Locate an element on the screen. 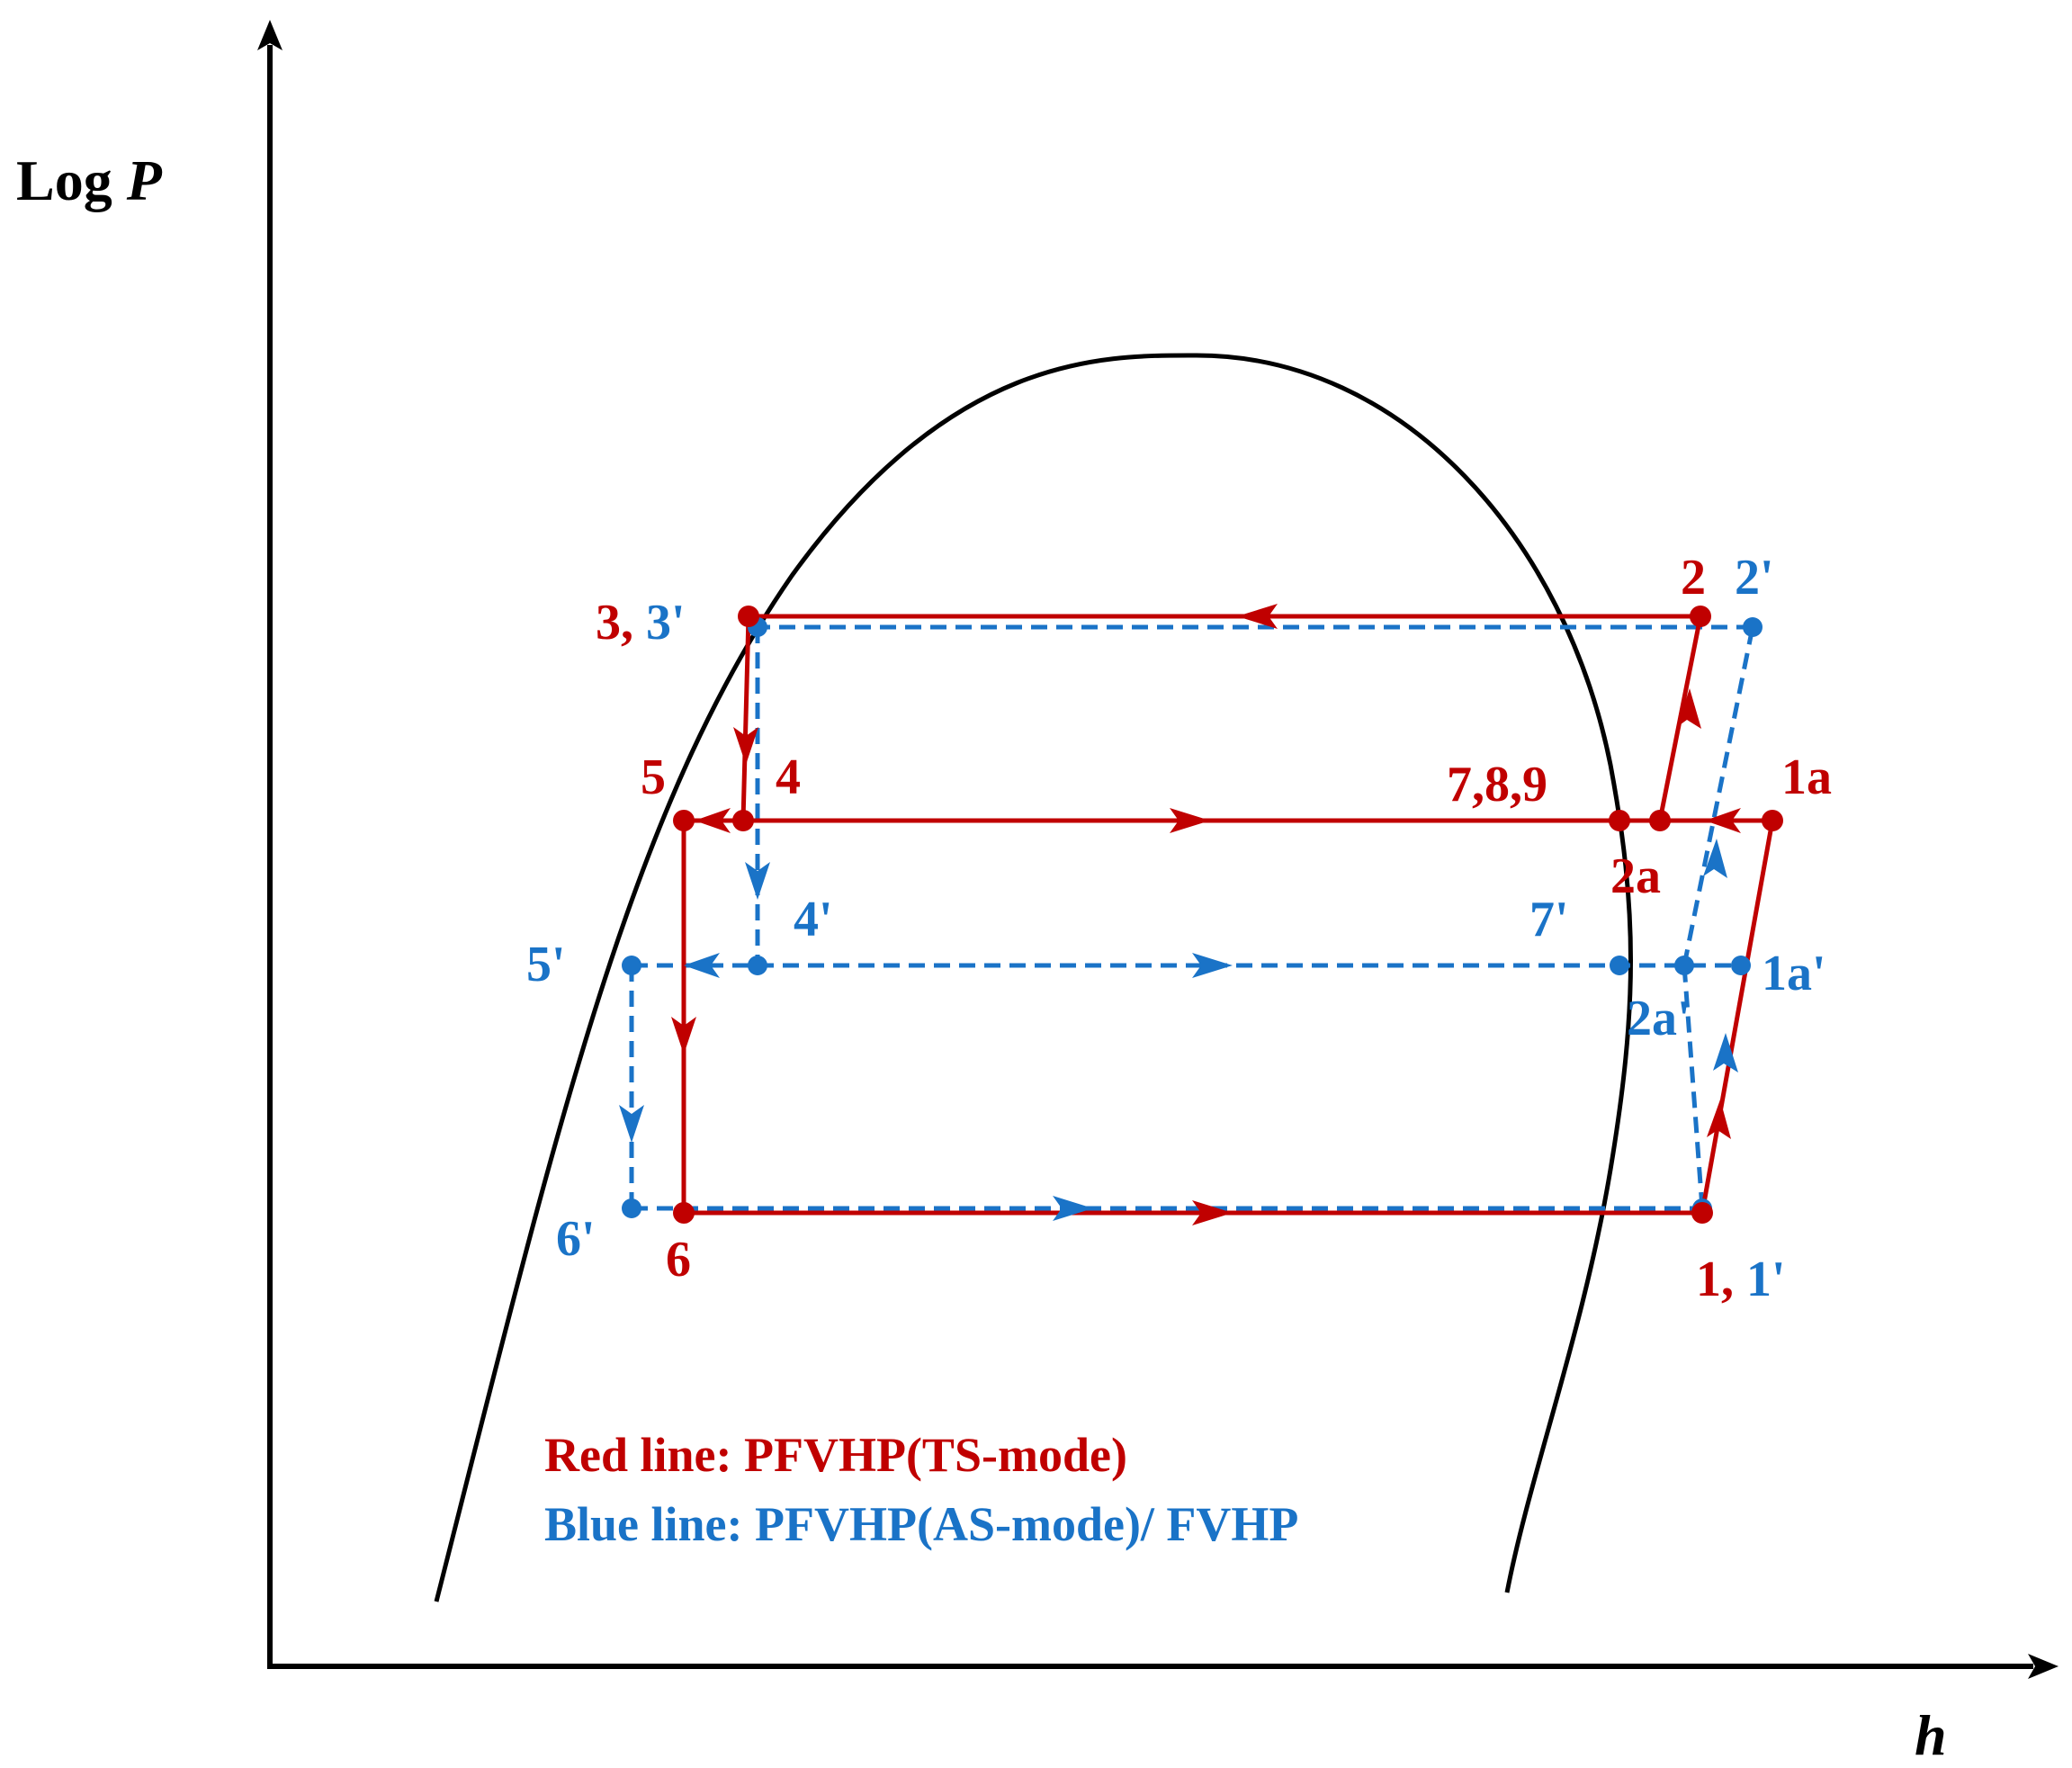  blue-line-1p-2ap is located at coordinates (1693, 1087).